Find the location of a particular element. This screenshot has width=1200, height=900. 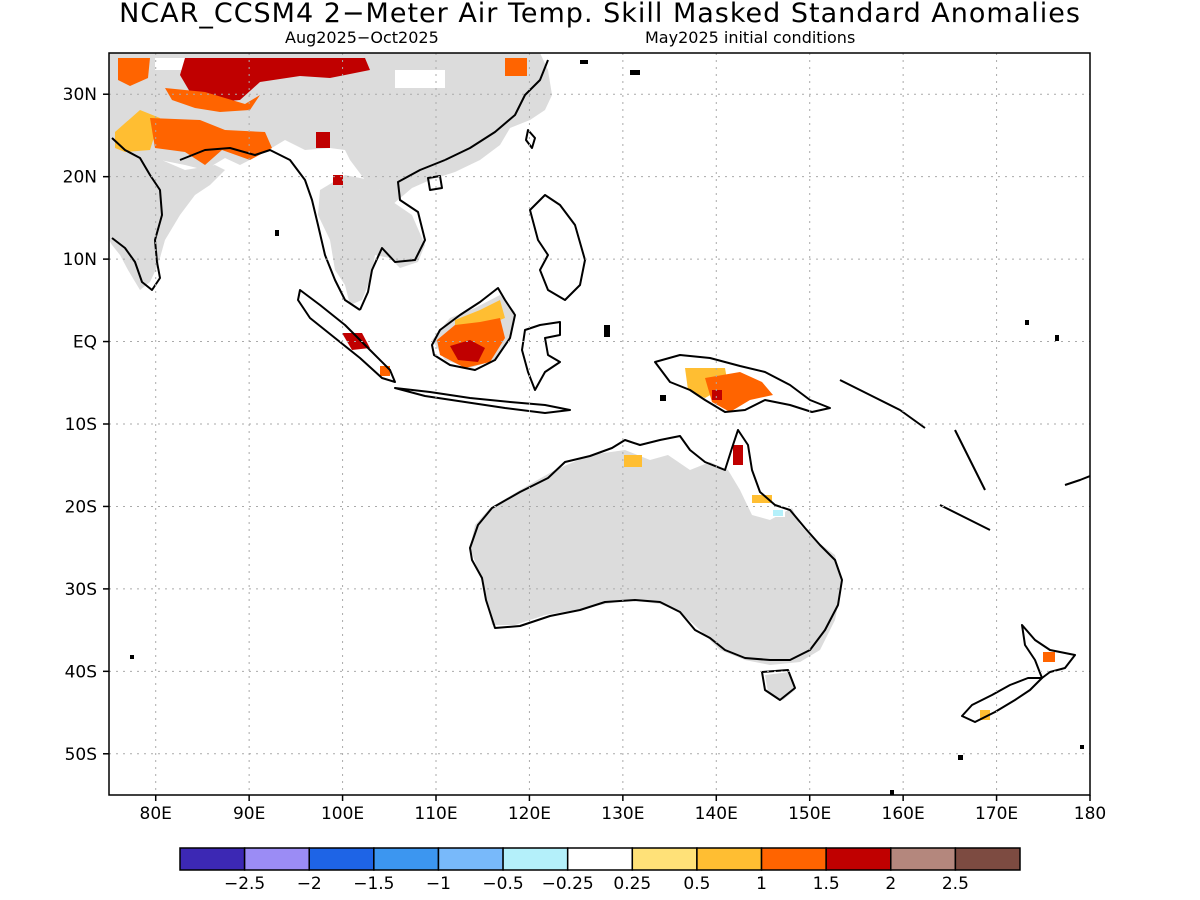

lat-tick-label: 10S is located at coordinates (81, 425).